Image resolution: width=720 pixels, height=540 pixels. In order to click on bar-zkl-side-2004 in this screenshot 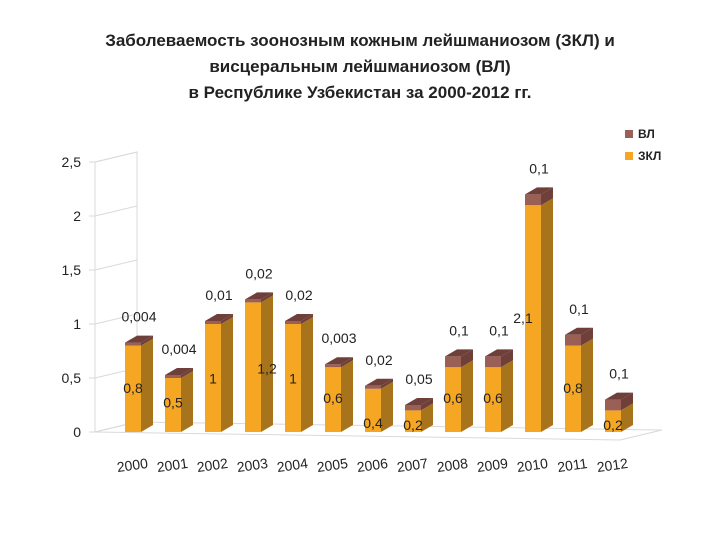, I will do `click(307, 374)`.